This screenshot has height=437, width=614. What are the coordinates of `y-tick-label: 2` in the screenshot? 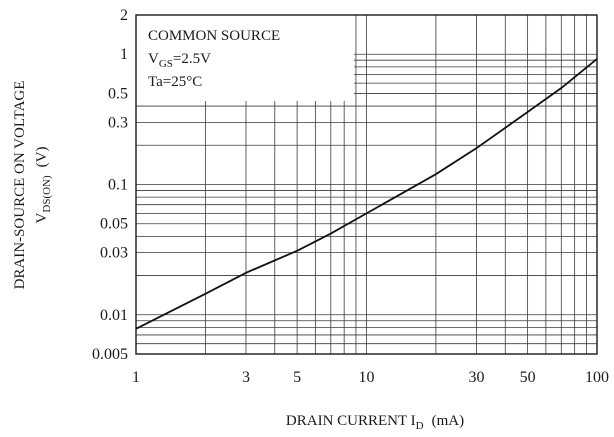 It's located at (124, 15).